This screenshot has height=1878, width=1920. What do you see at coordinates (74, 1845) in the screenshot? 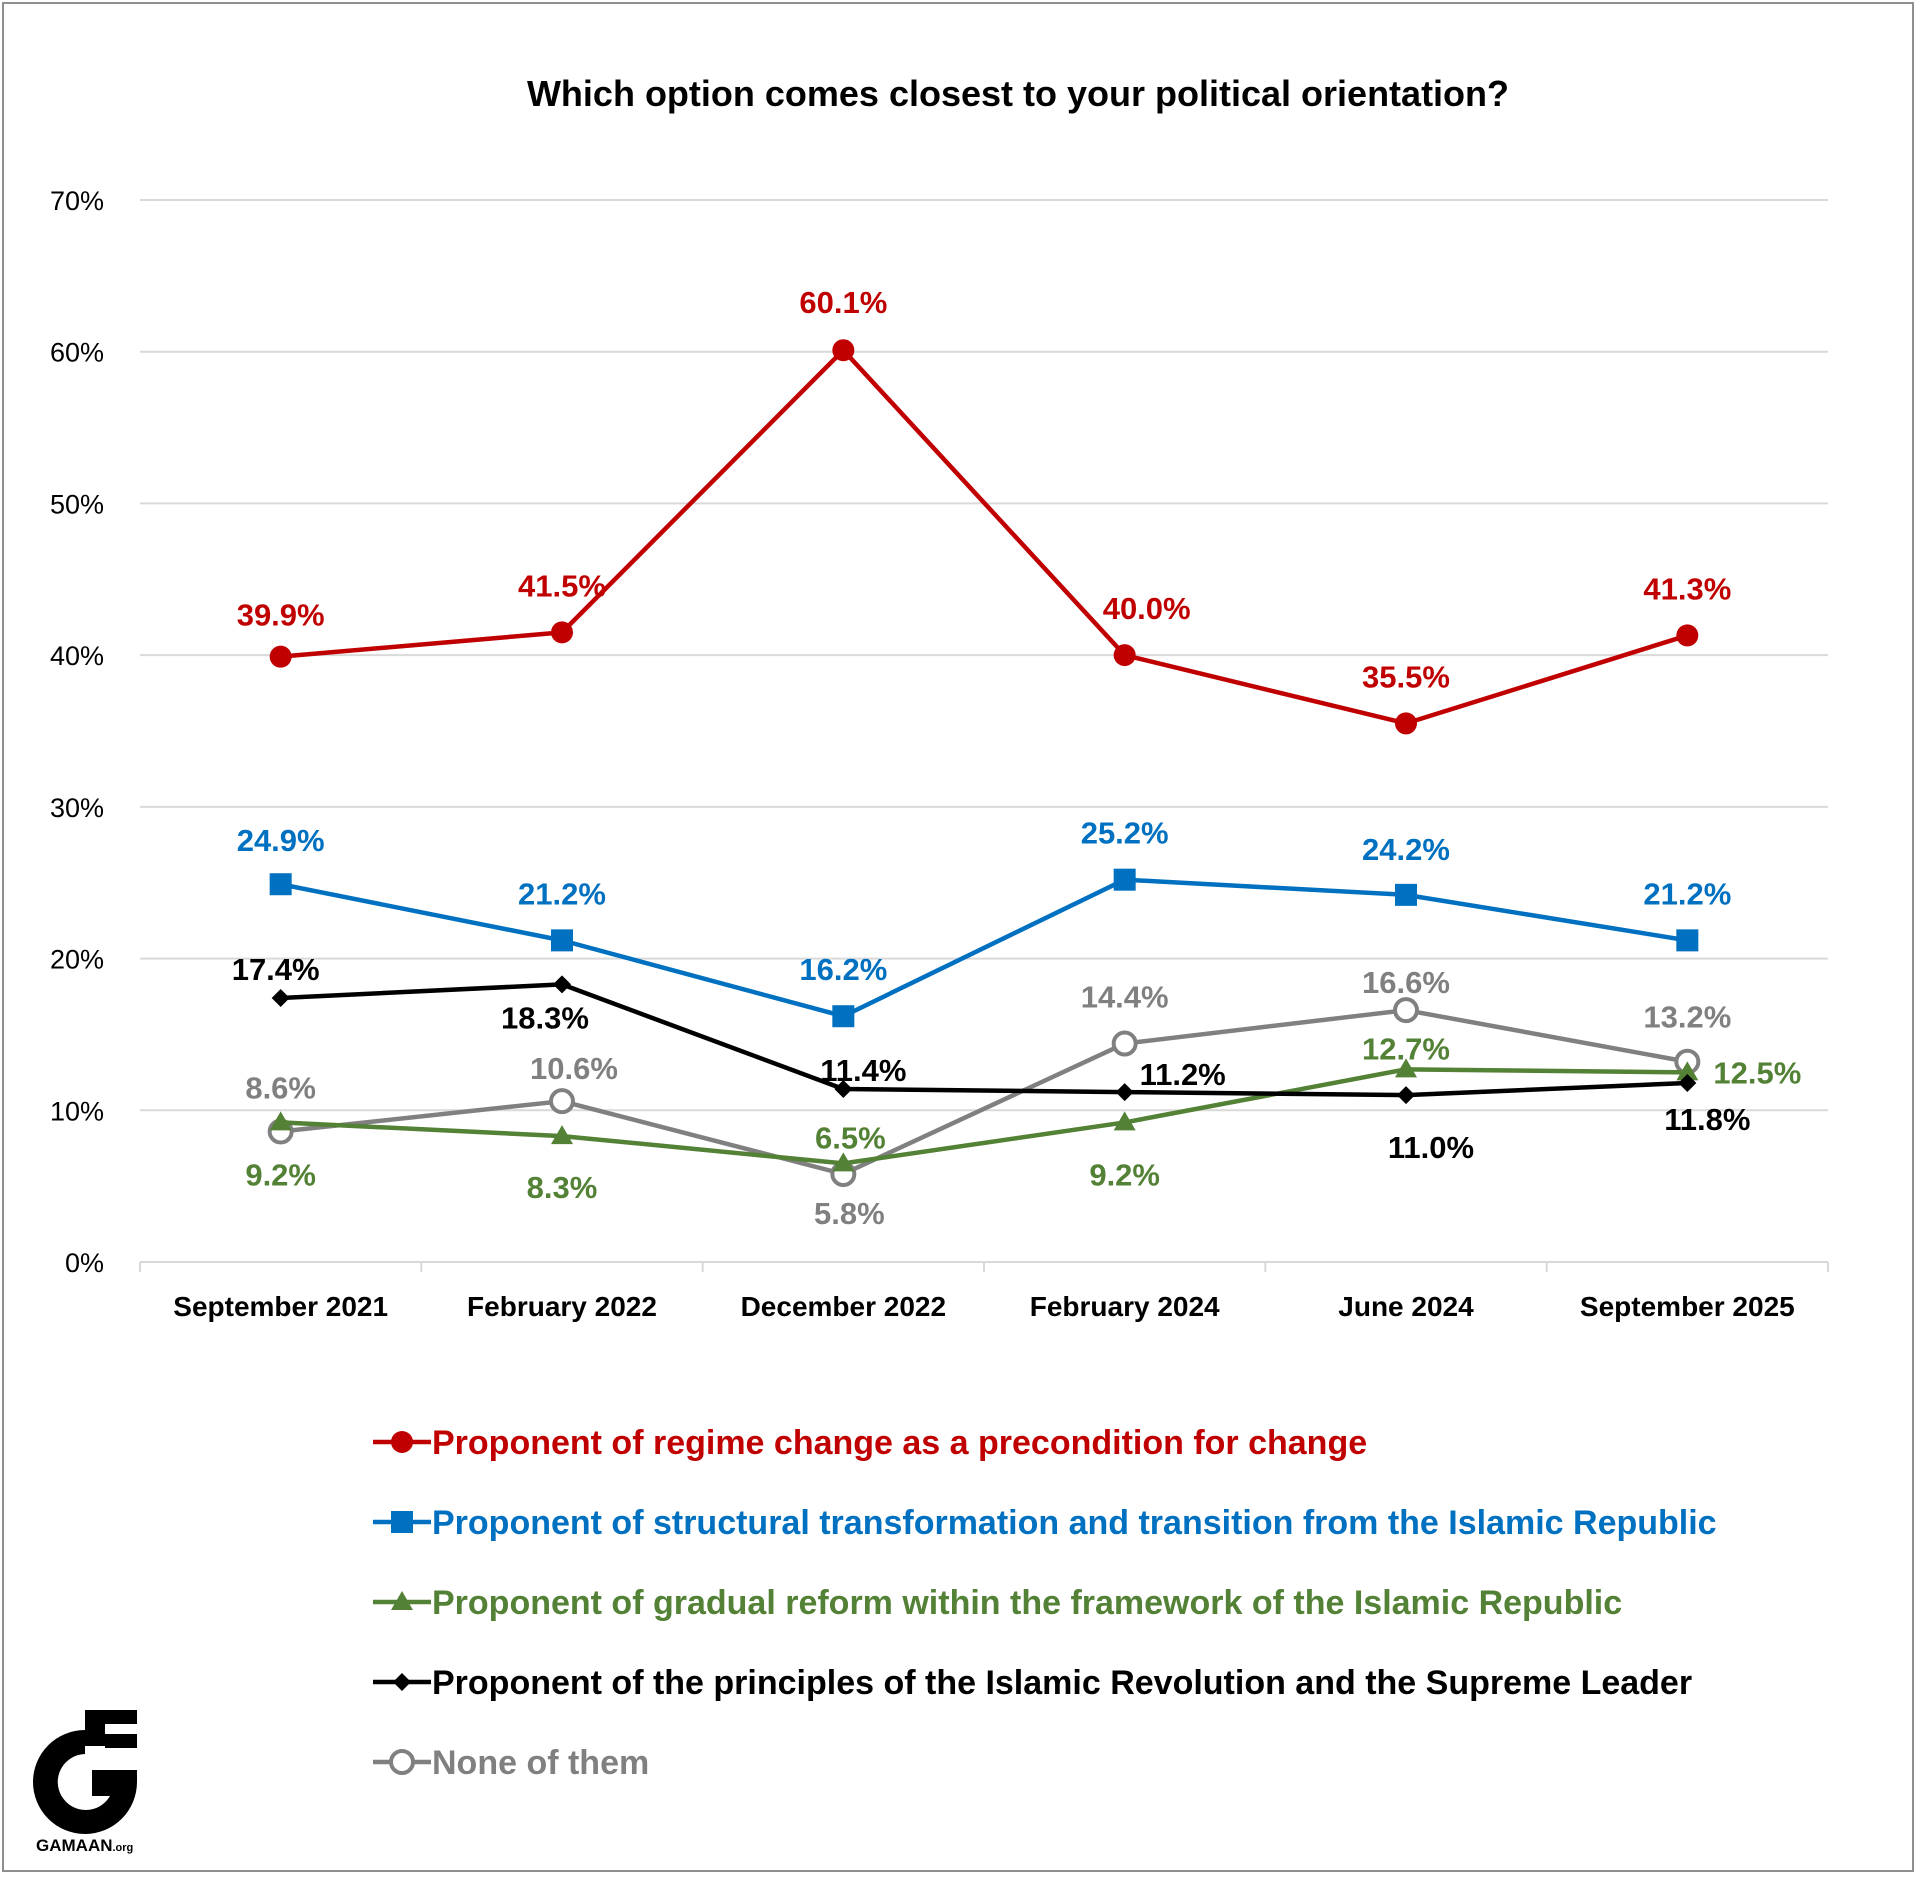
I see `logo-text: GAMAAN` at bounding box center [74, 1845].